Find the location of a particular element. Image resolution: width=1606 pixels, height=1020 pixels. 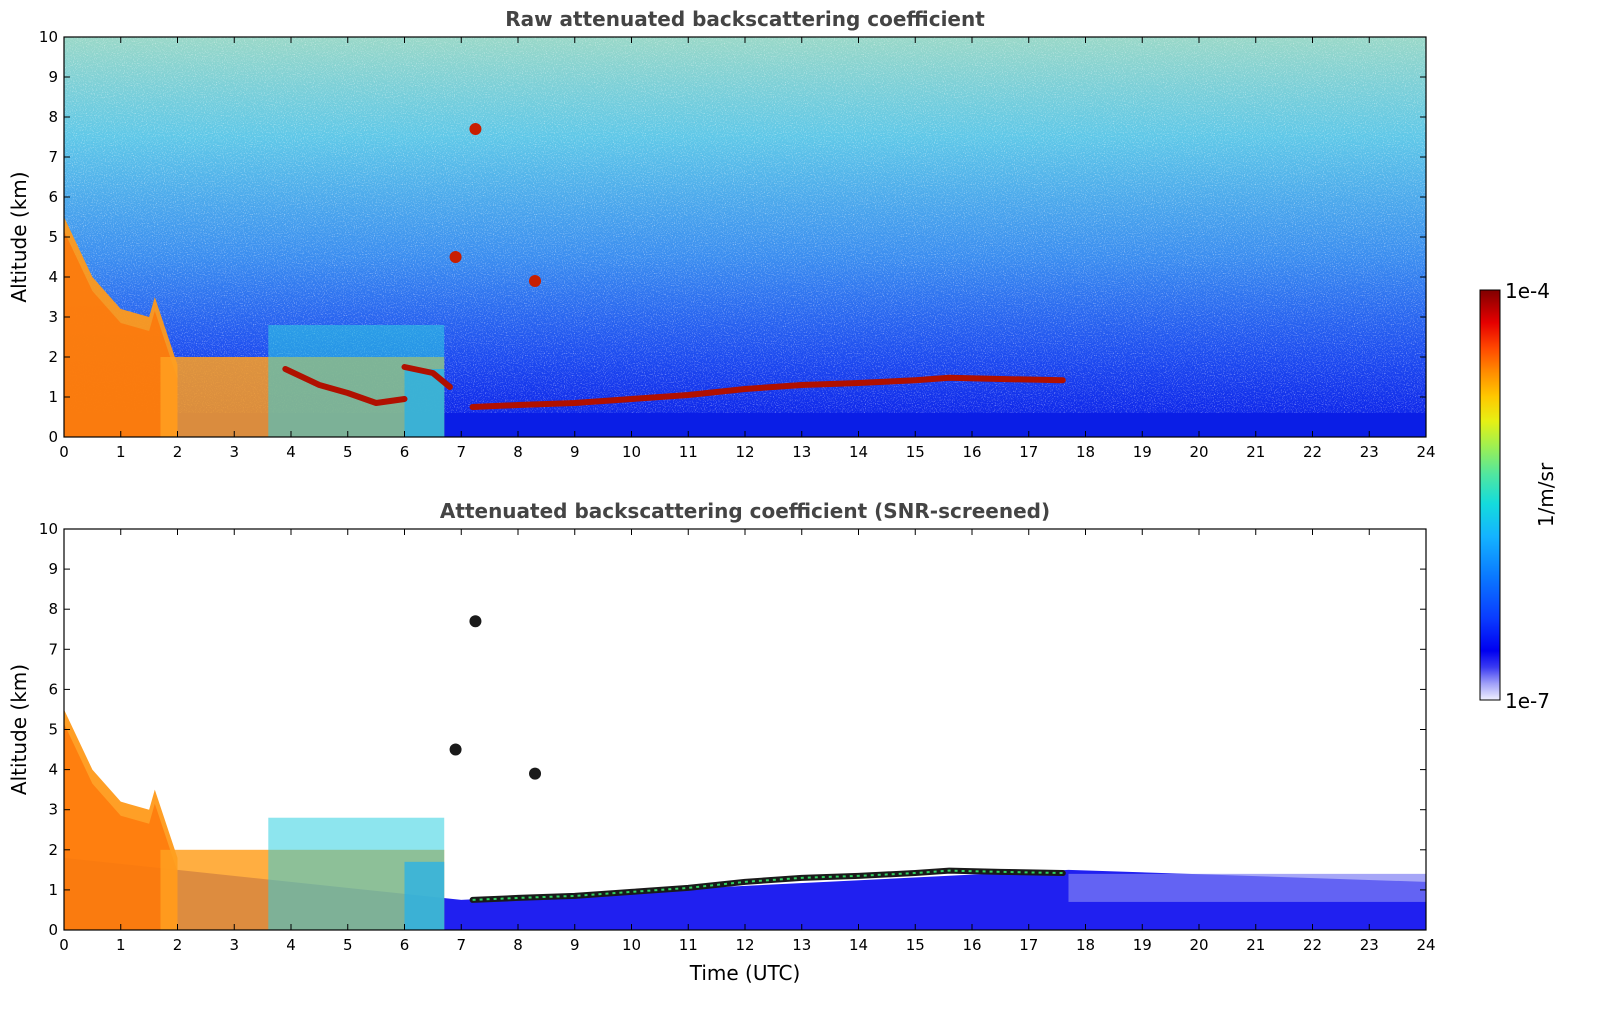

lower-cloud-edge is located at coordinates (424, 895).